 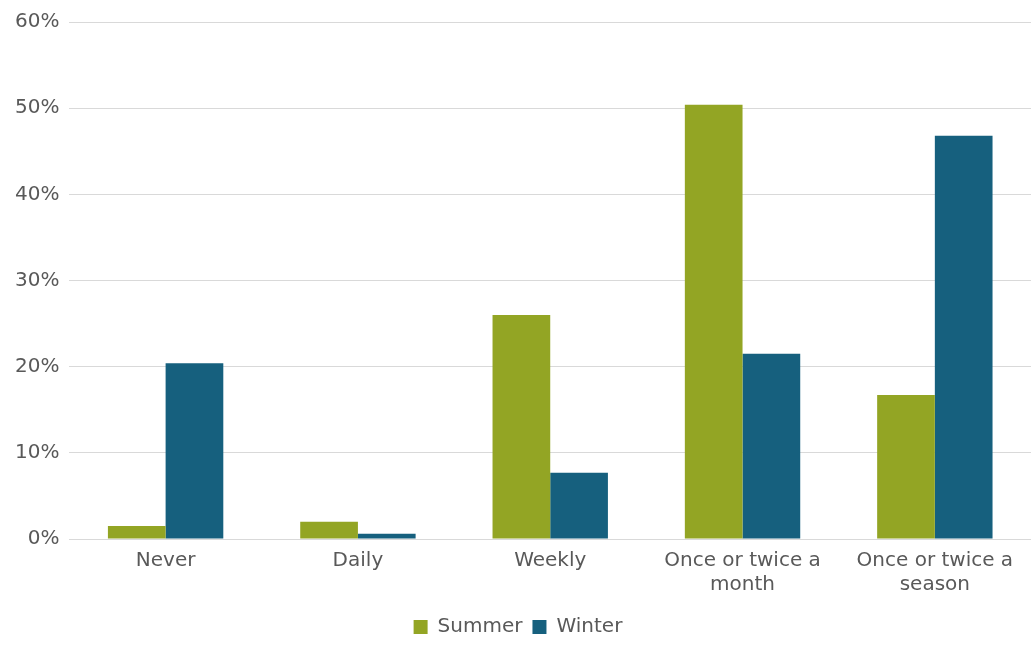 What do you see at coordinates (742, 571) in the screenshot?
I see `x-tick-label: Once or twice a month` at bounding box center [742, 571].